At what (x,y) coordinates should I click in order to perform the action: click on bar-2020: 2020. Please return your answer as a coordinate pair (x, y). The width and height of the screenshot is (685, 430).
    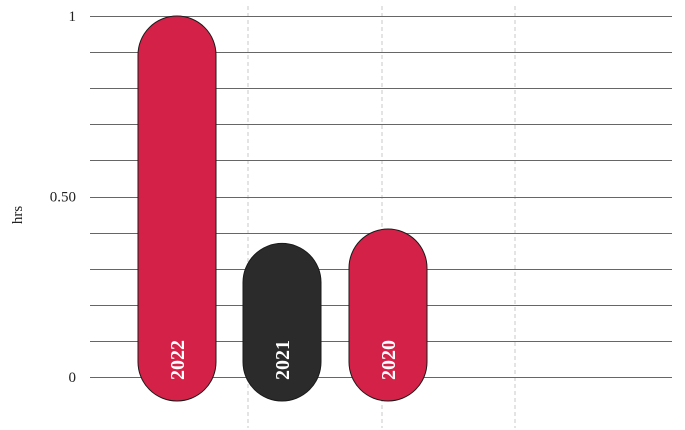
    Looking at the image, I should click on (388, 315).